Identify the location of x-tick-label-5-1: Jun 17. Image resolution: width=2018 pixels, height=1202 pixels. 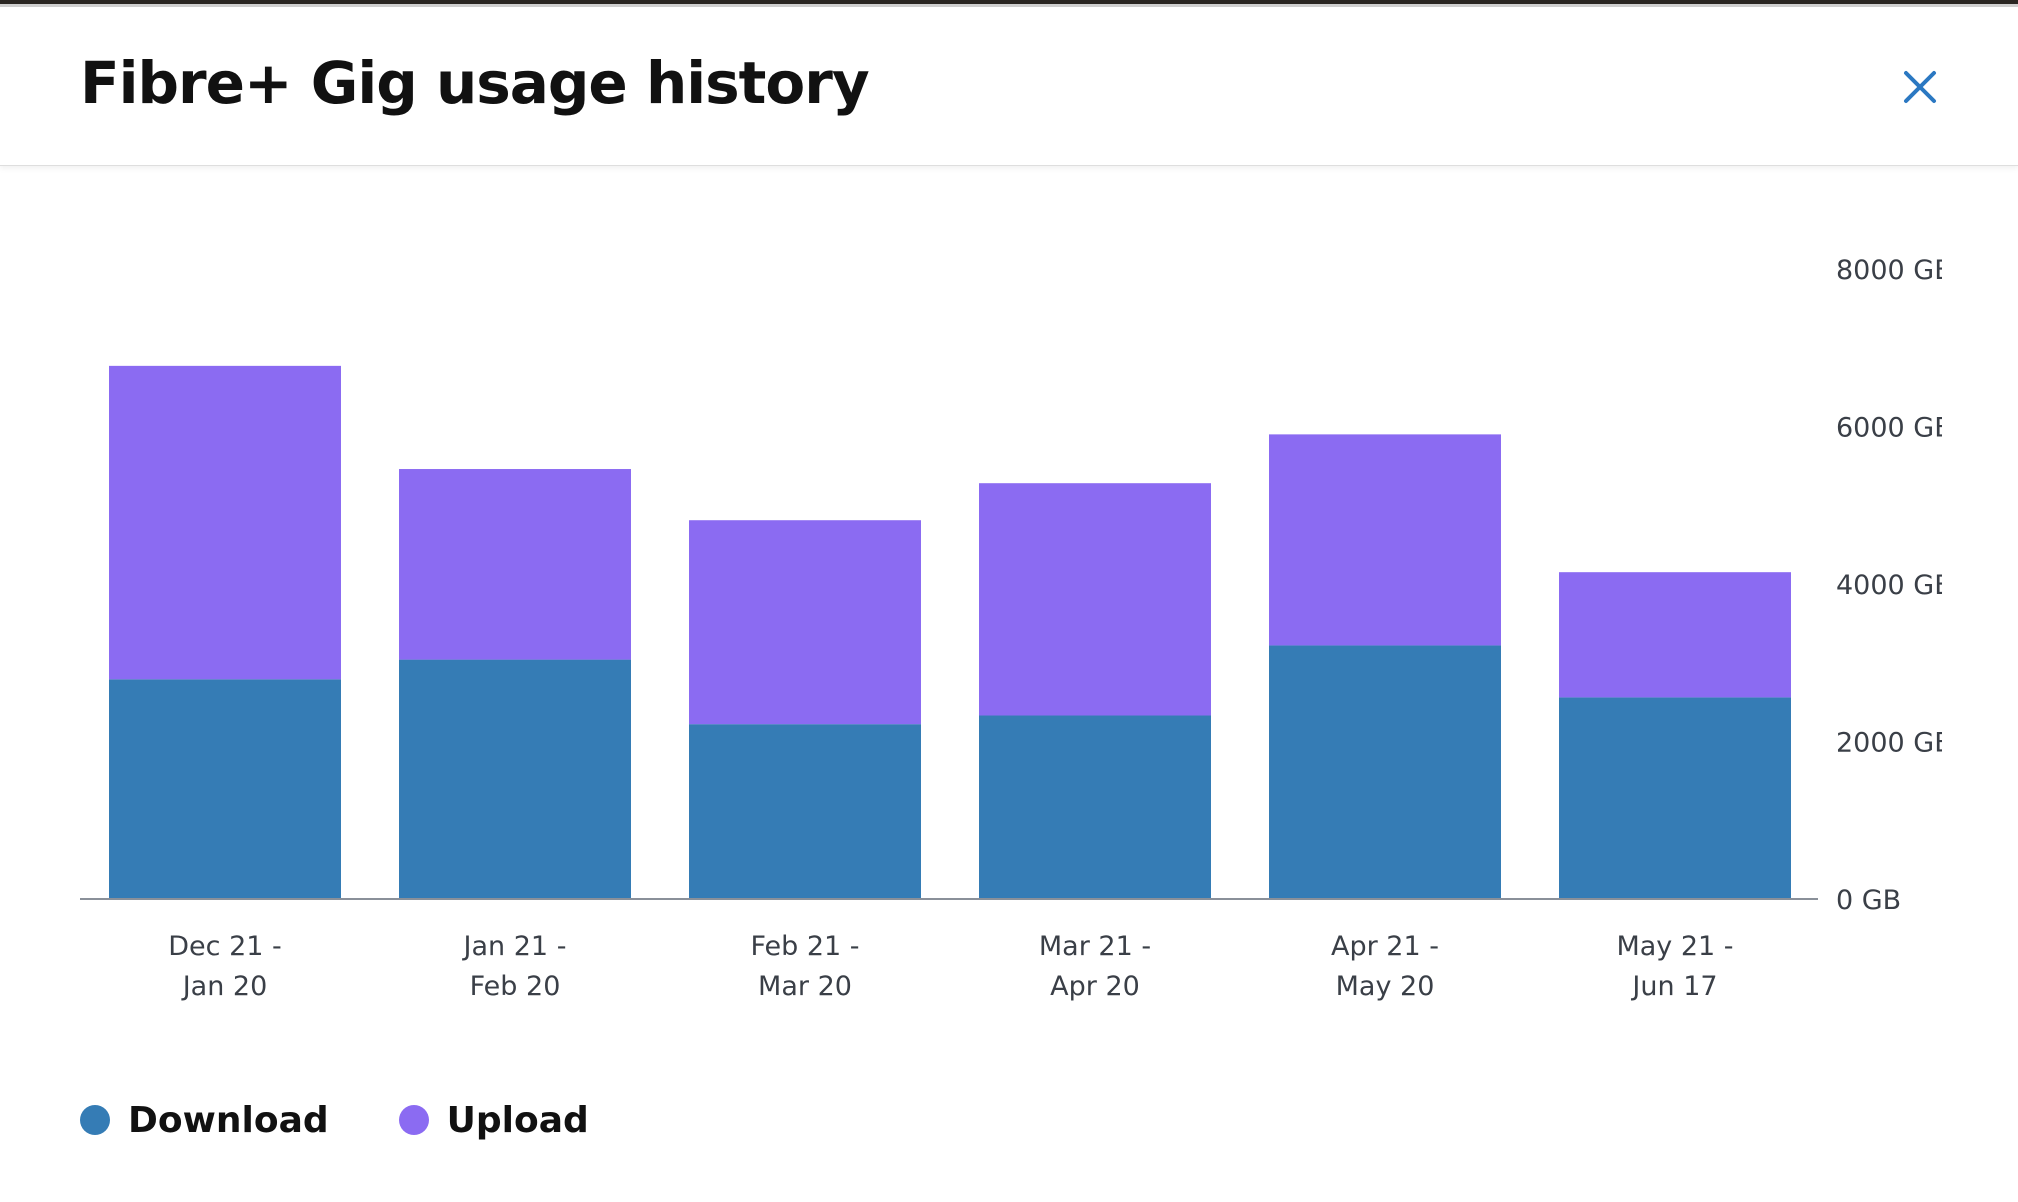
(1673, 986).